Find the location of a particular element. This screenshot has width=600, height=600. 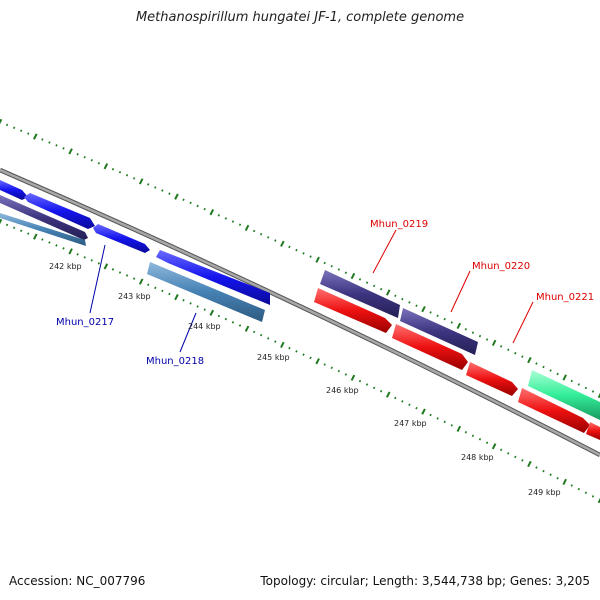

tick-label: 248 kbp is located at coordinates (477, 457).